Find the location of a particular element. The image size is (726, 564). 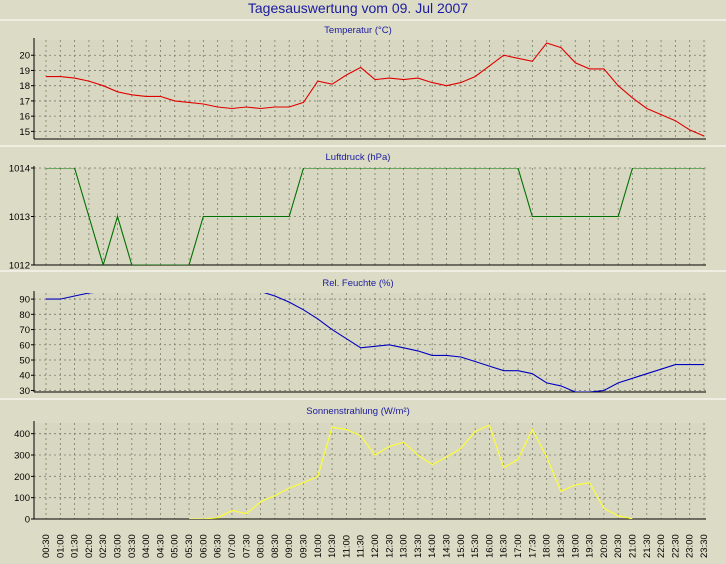

x-tick-label: 12:00 is located at coordinates (375, 546).